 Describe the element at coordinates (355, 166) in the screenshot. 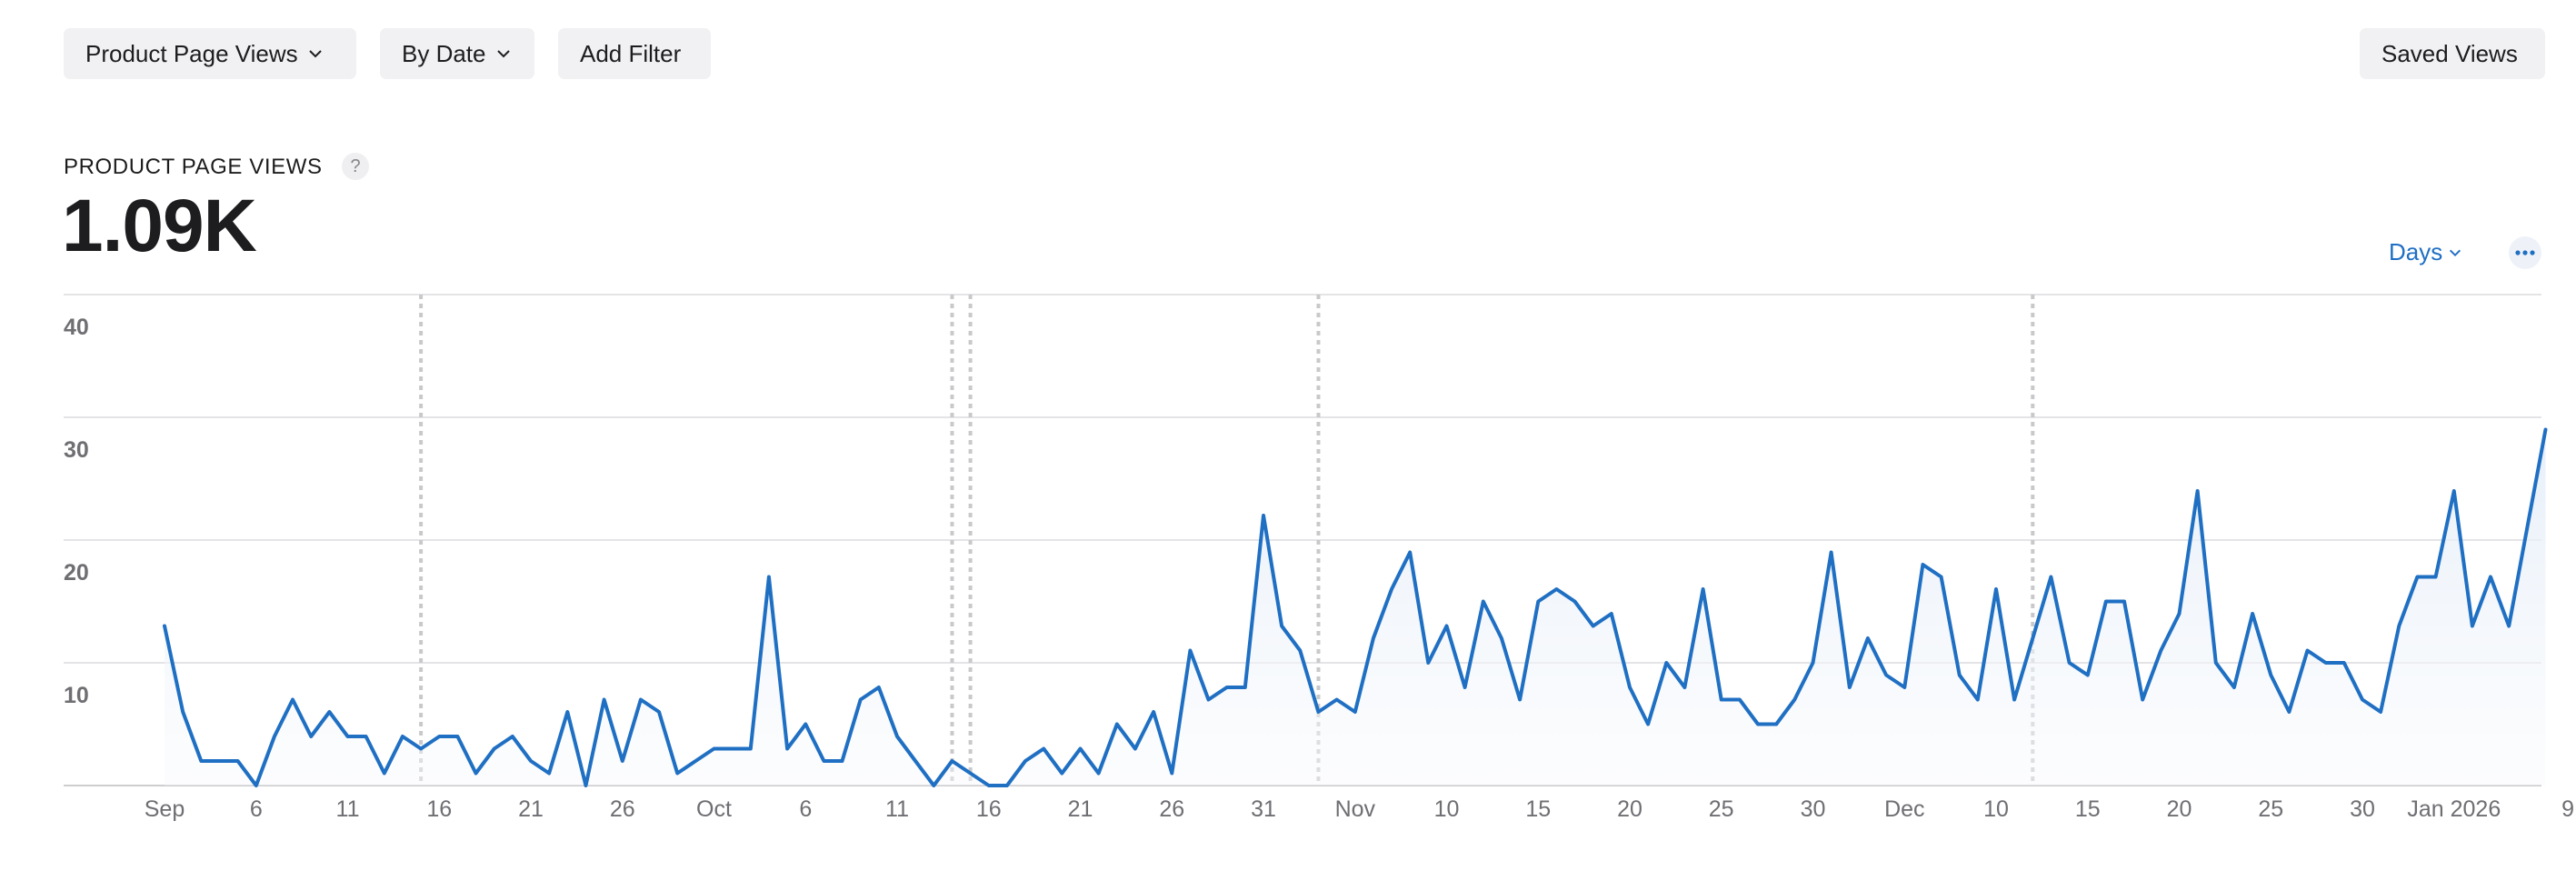

I see `help-icon: ?` at that location.